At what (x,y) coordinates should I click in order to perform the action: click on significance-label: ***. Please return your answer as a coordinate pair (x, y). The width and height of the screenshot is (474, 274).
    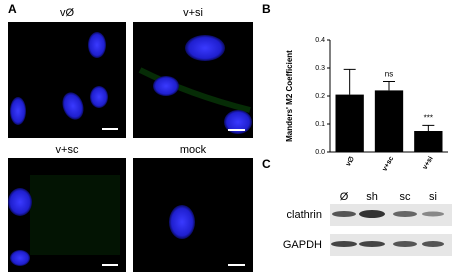
    Looking at the image, I should click on (428, 118).